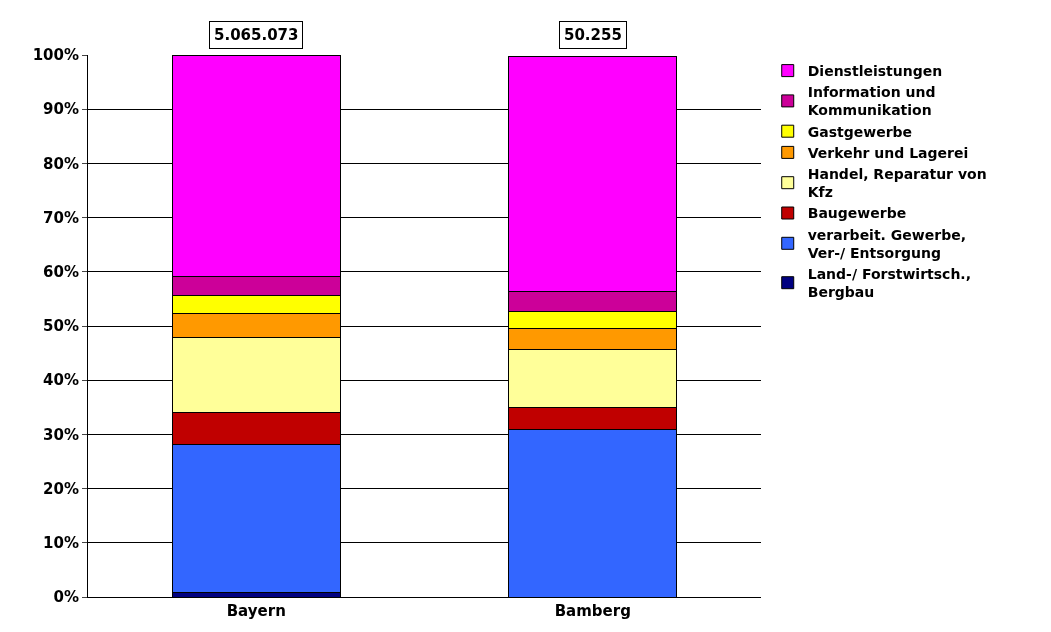 The image size is (1051, 632). I want to click on x-tick-label: Bamberg, so click(592, 611).